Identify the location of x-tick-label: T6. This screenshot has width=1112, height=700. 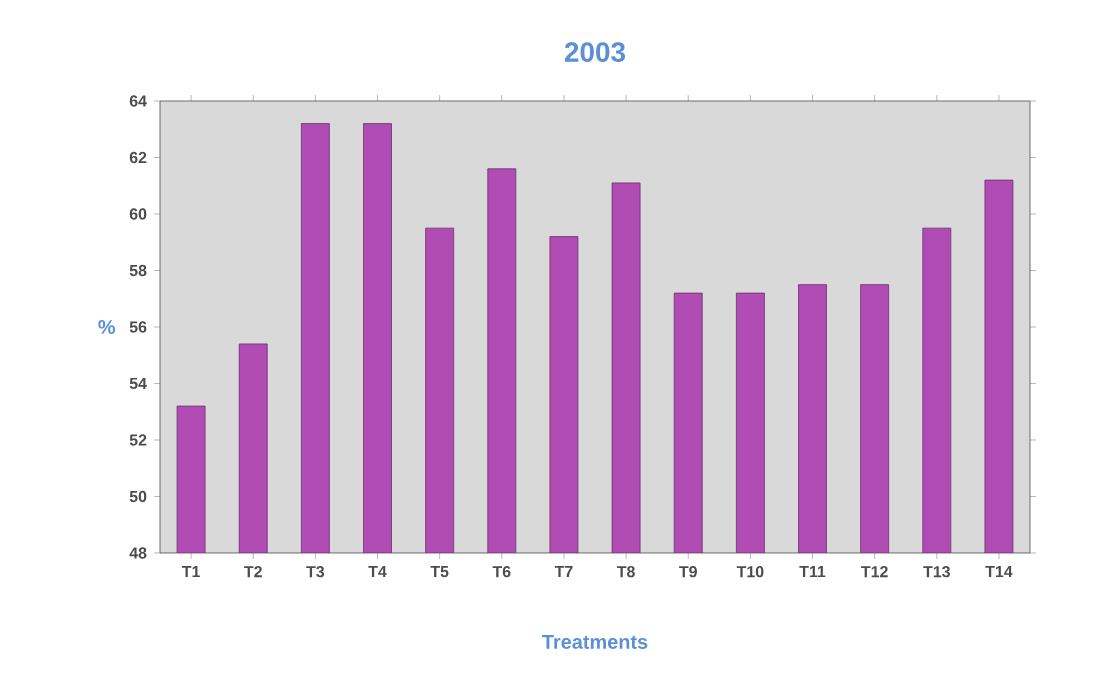
(501, 572).